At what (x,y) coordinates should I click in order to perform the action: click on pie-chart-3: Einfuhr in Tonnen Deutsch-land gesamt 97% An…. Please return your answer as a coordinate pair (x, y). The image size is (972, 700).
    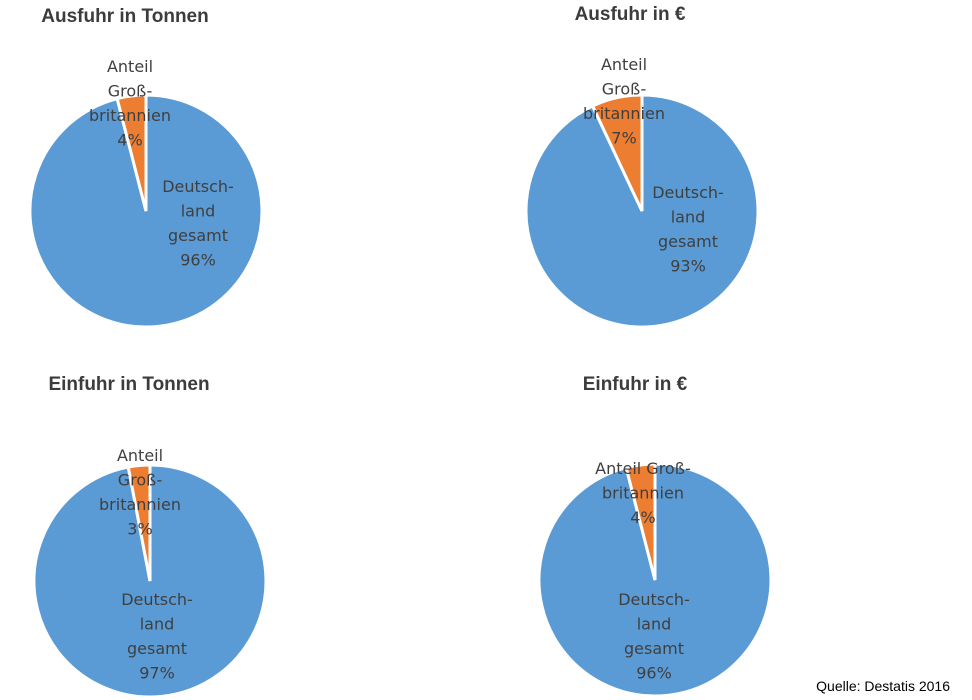
    Looking at the image, I should click on (150, 536).